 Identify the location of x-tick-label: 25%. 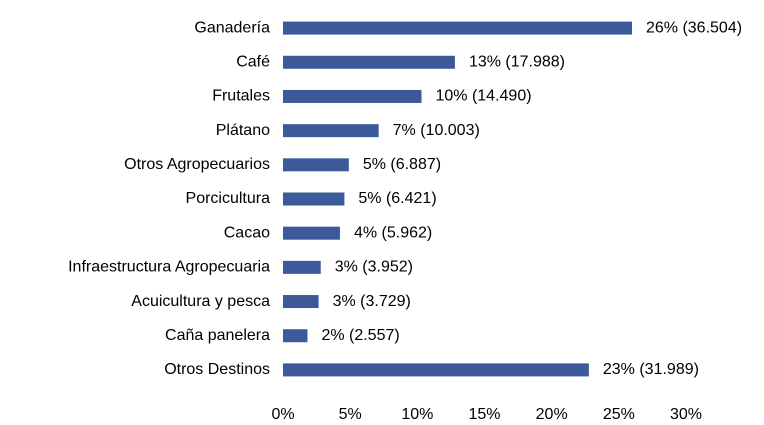
(619, 414).